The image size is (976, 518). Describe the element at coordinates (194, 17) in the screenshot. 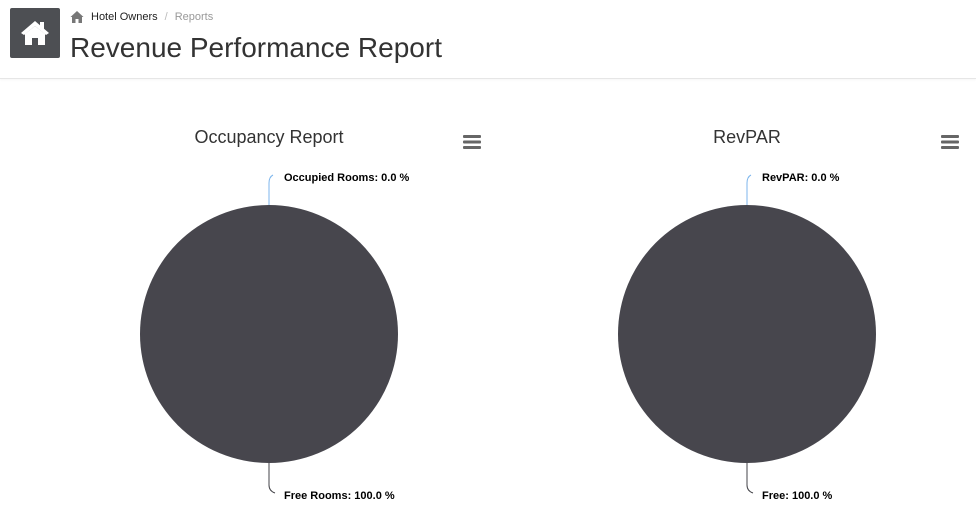

I see `breadcrumb-current-reports: Reports` at that location.